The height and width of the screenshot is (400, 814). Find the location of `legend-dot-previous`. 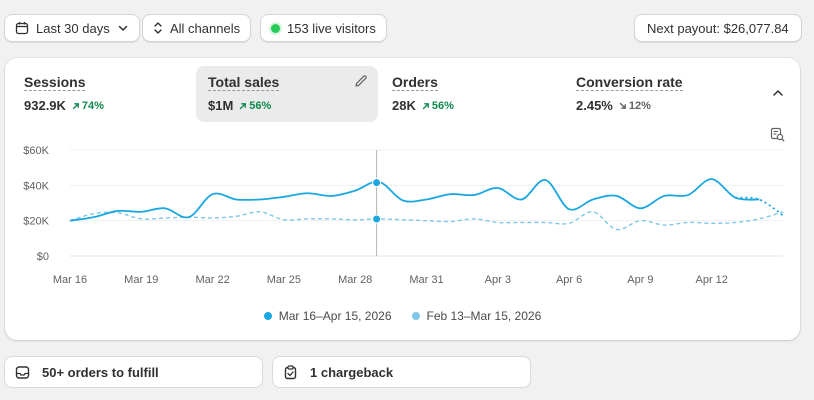

legend-dot-previous is located at coordinates (415, 316).